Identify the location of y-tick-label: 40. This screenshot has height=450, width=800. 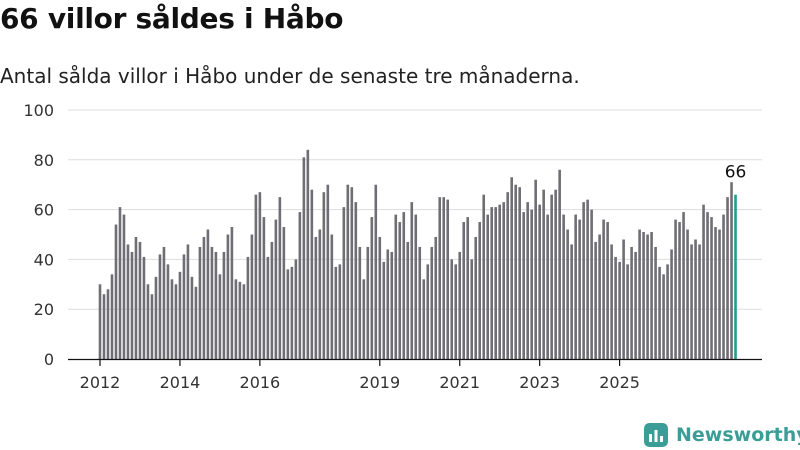
(44, 259).